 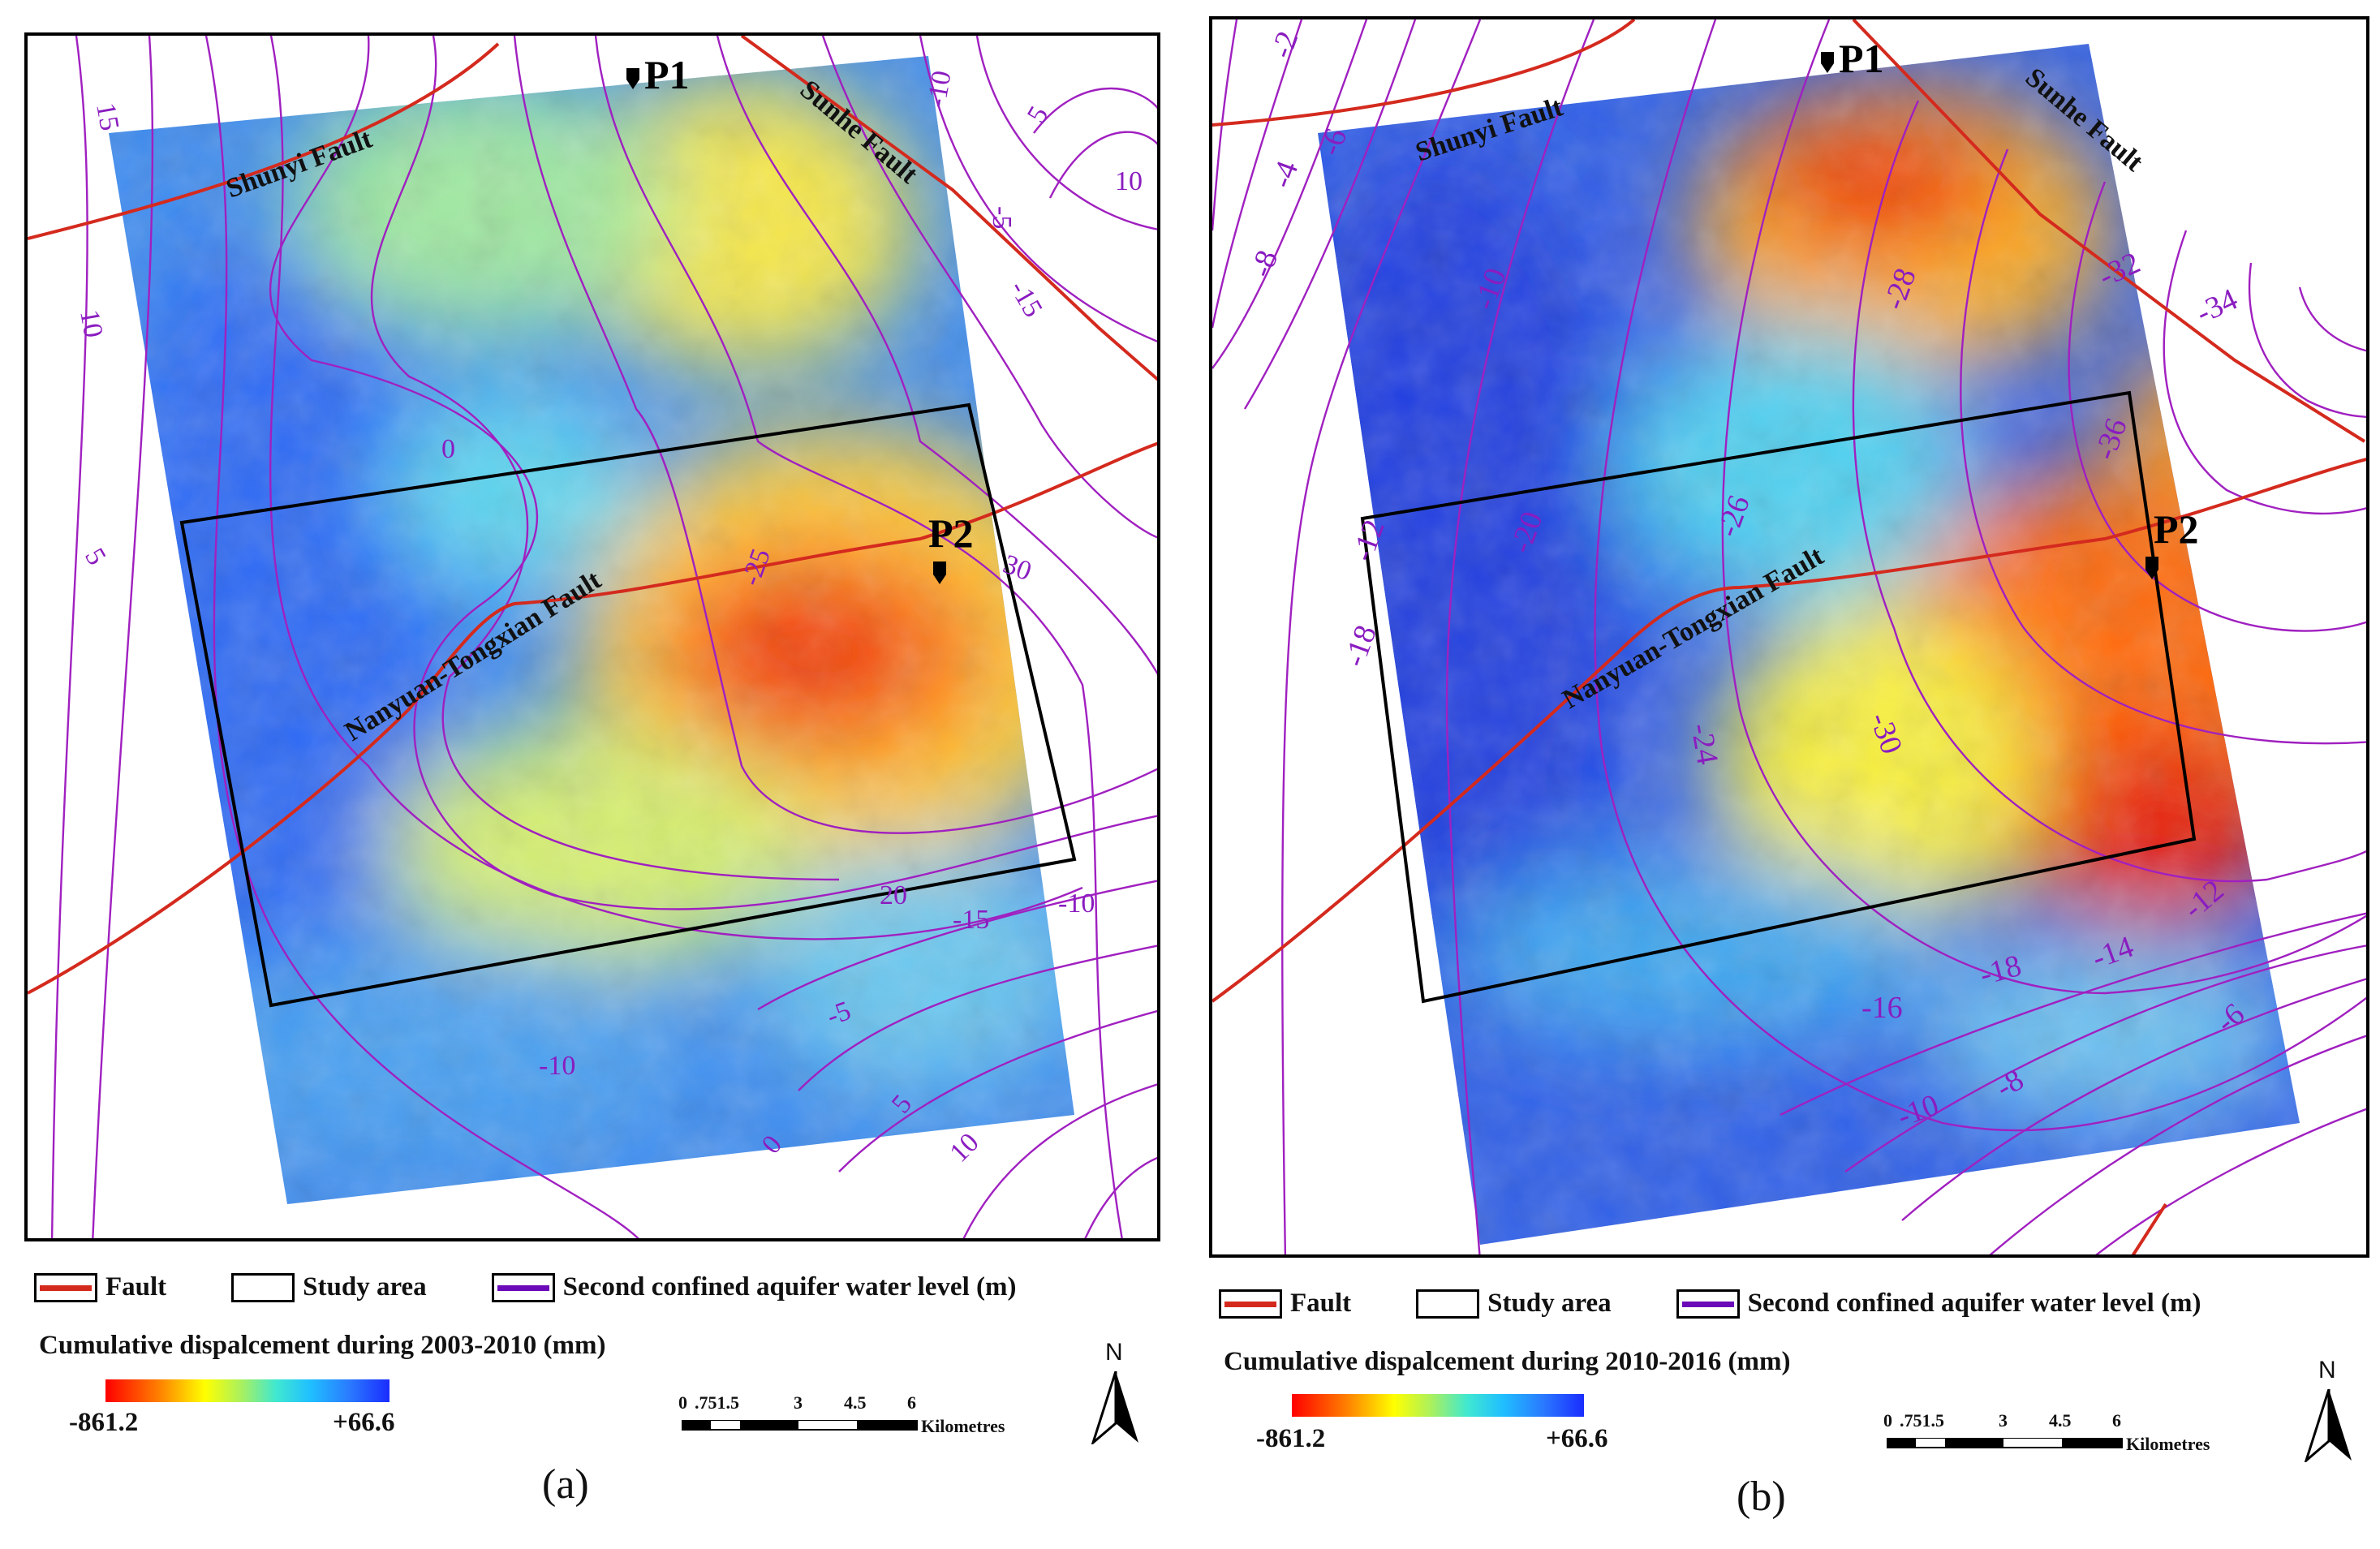 What do you see at coordinates (65, 1287) in the screenshot?
I see `fault-swatch-a` at bounding box center [65, 1287].